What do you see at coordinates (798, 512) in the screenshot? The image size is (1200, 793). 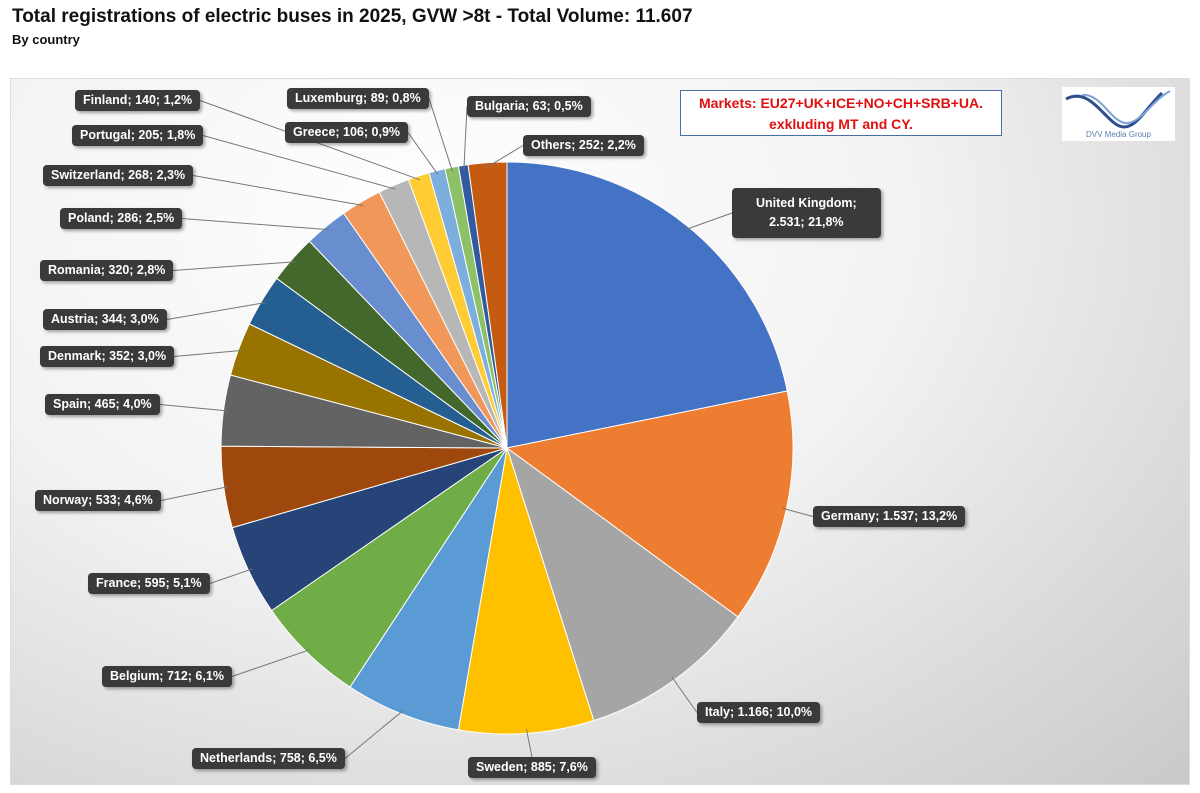 I see `leader-line-germany` at bounding box center [798, 512].